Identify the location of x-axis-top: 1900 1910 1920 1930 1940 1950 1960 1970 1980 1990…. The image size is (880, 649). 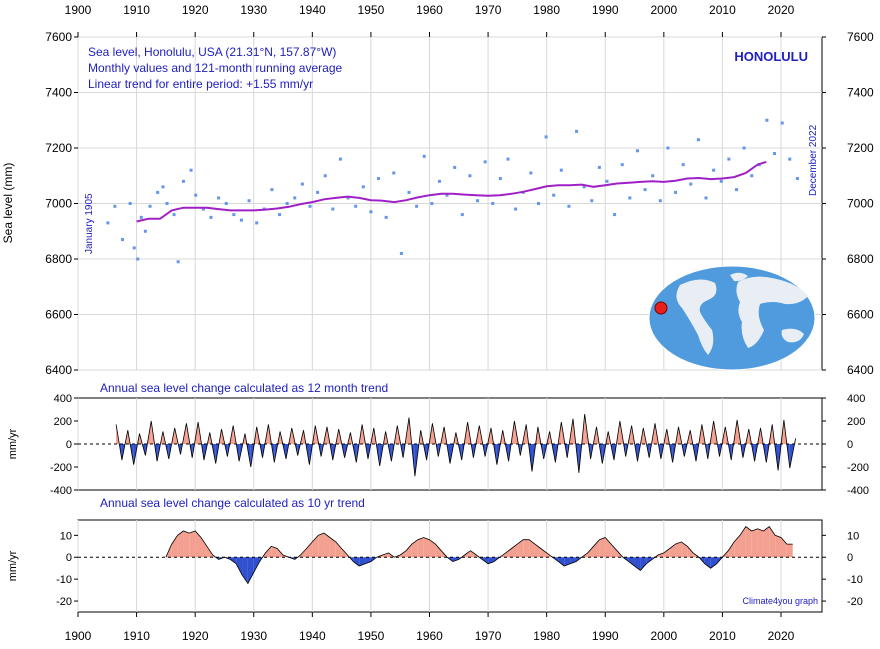
(430, 20).